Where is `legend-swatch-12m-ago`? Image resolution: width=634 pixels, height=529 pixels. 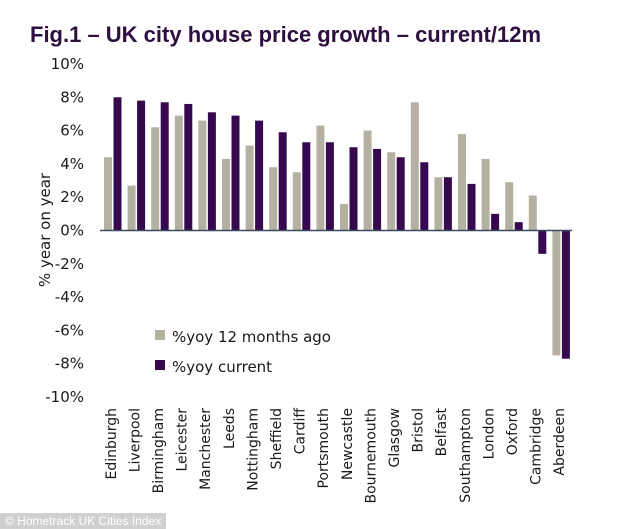
legend-swatch-12m-ago is located at coordinates (160, 335).